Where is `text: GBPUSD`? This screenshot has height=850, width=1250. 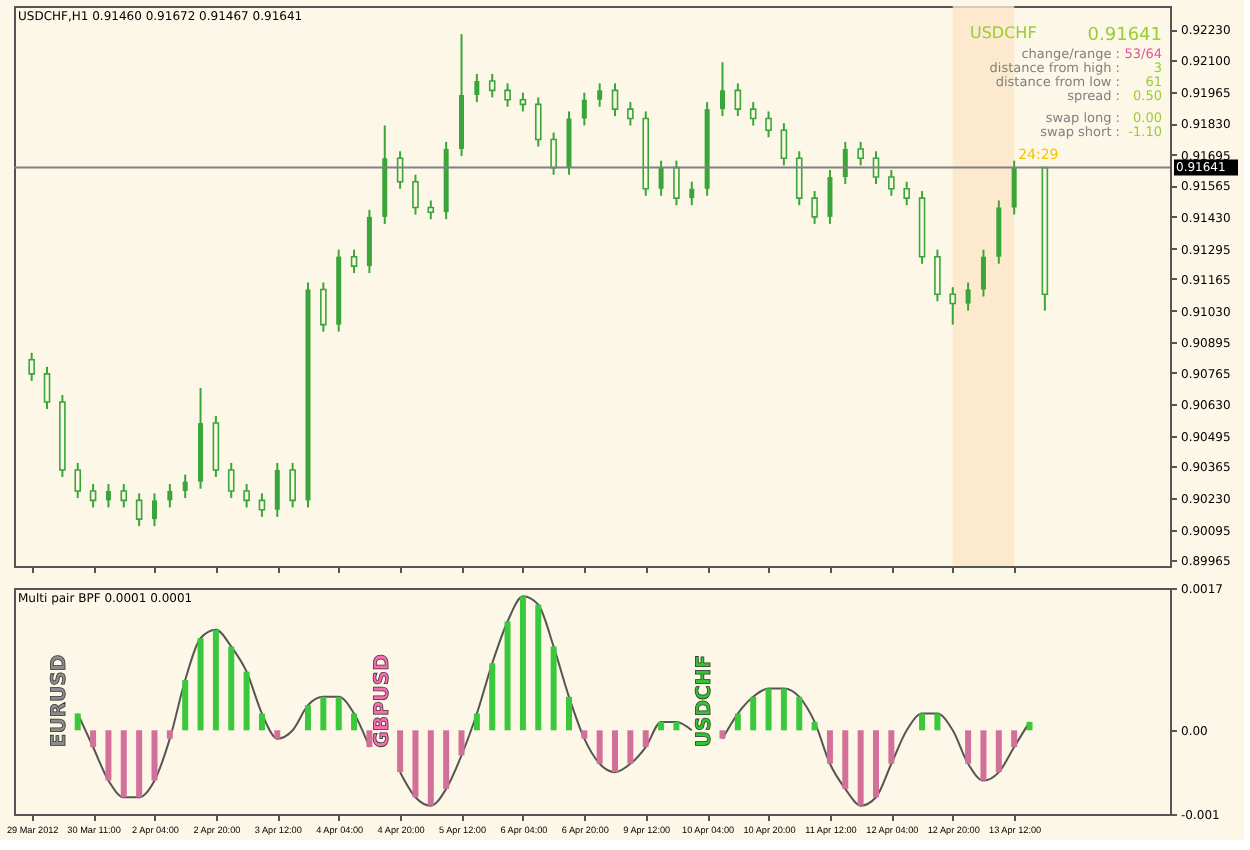 text: GBPUSD is located at coordinates (382, 701).